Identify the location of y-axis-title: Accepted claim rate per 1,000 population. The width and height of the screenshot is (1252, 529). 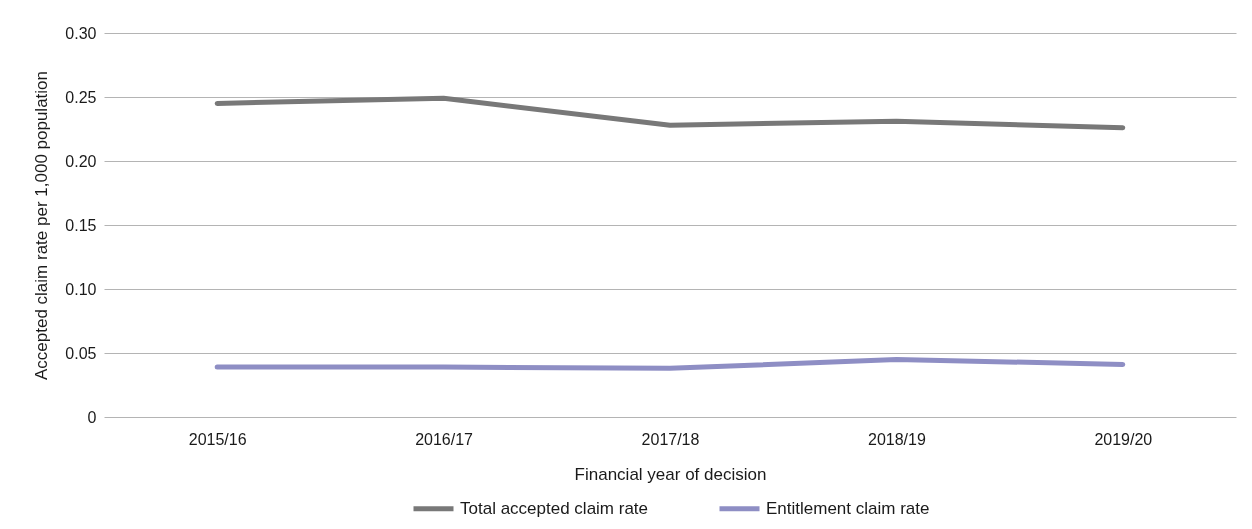
(42, 225).